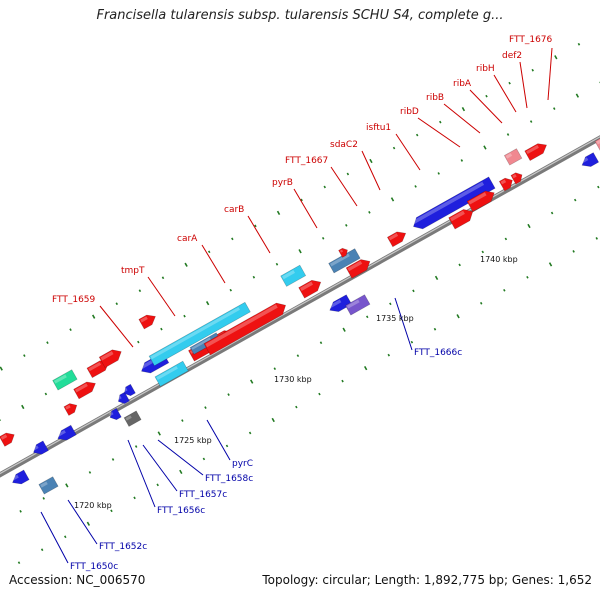  What do you see at coordinates (393, 237) in the screenshot?
I see `gene-ribd-shine` at bounding box center [393, 237].